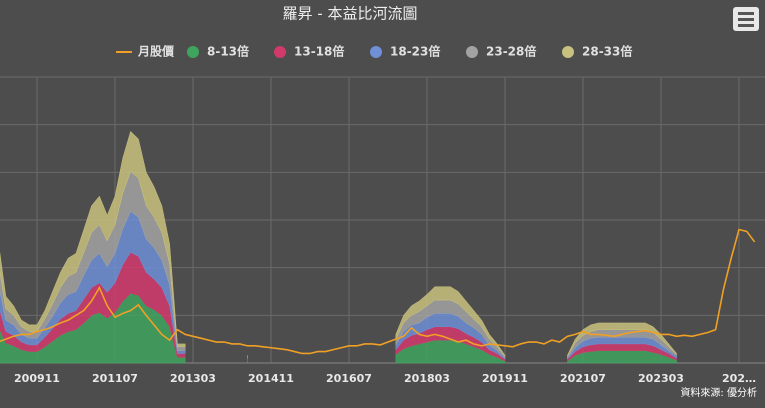 This screenshot has width=765, height=408. I want to click on legend-label: 月股價, so click(156, 51).